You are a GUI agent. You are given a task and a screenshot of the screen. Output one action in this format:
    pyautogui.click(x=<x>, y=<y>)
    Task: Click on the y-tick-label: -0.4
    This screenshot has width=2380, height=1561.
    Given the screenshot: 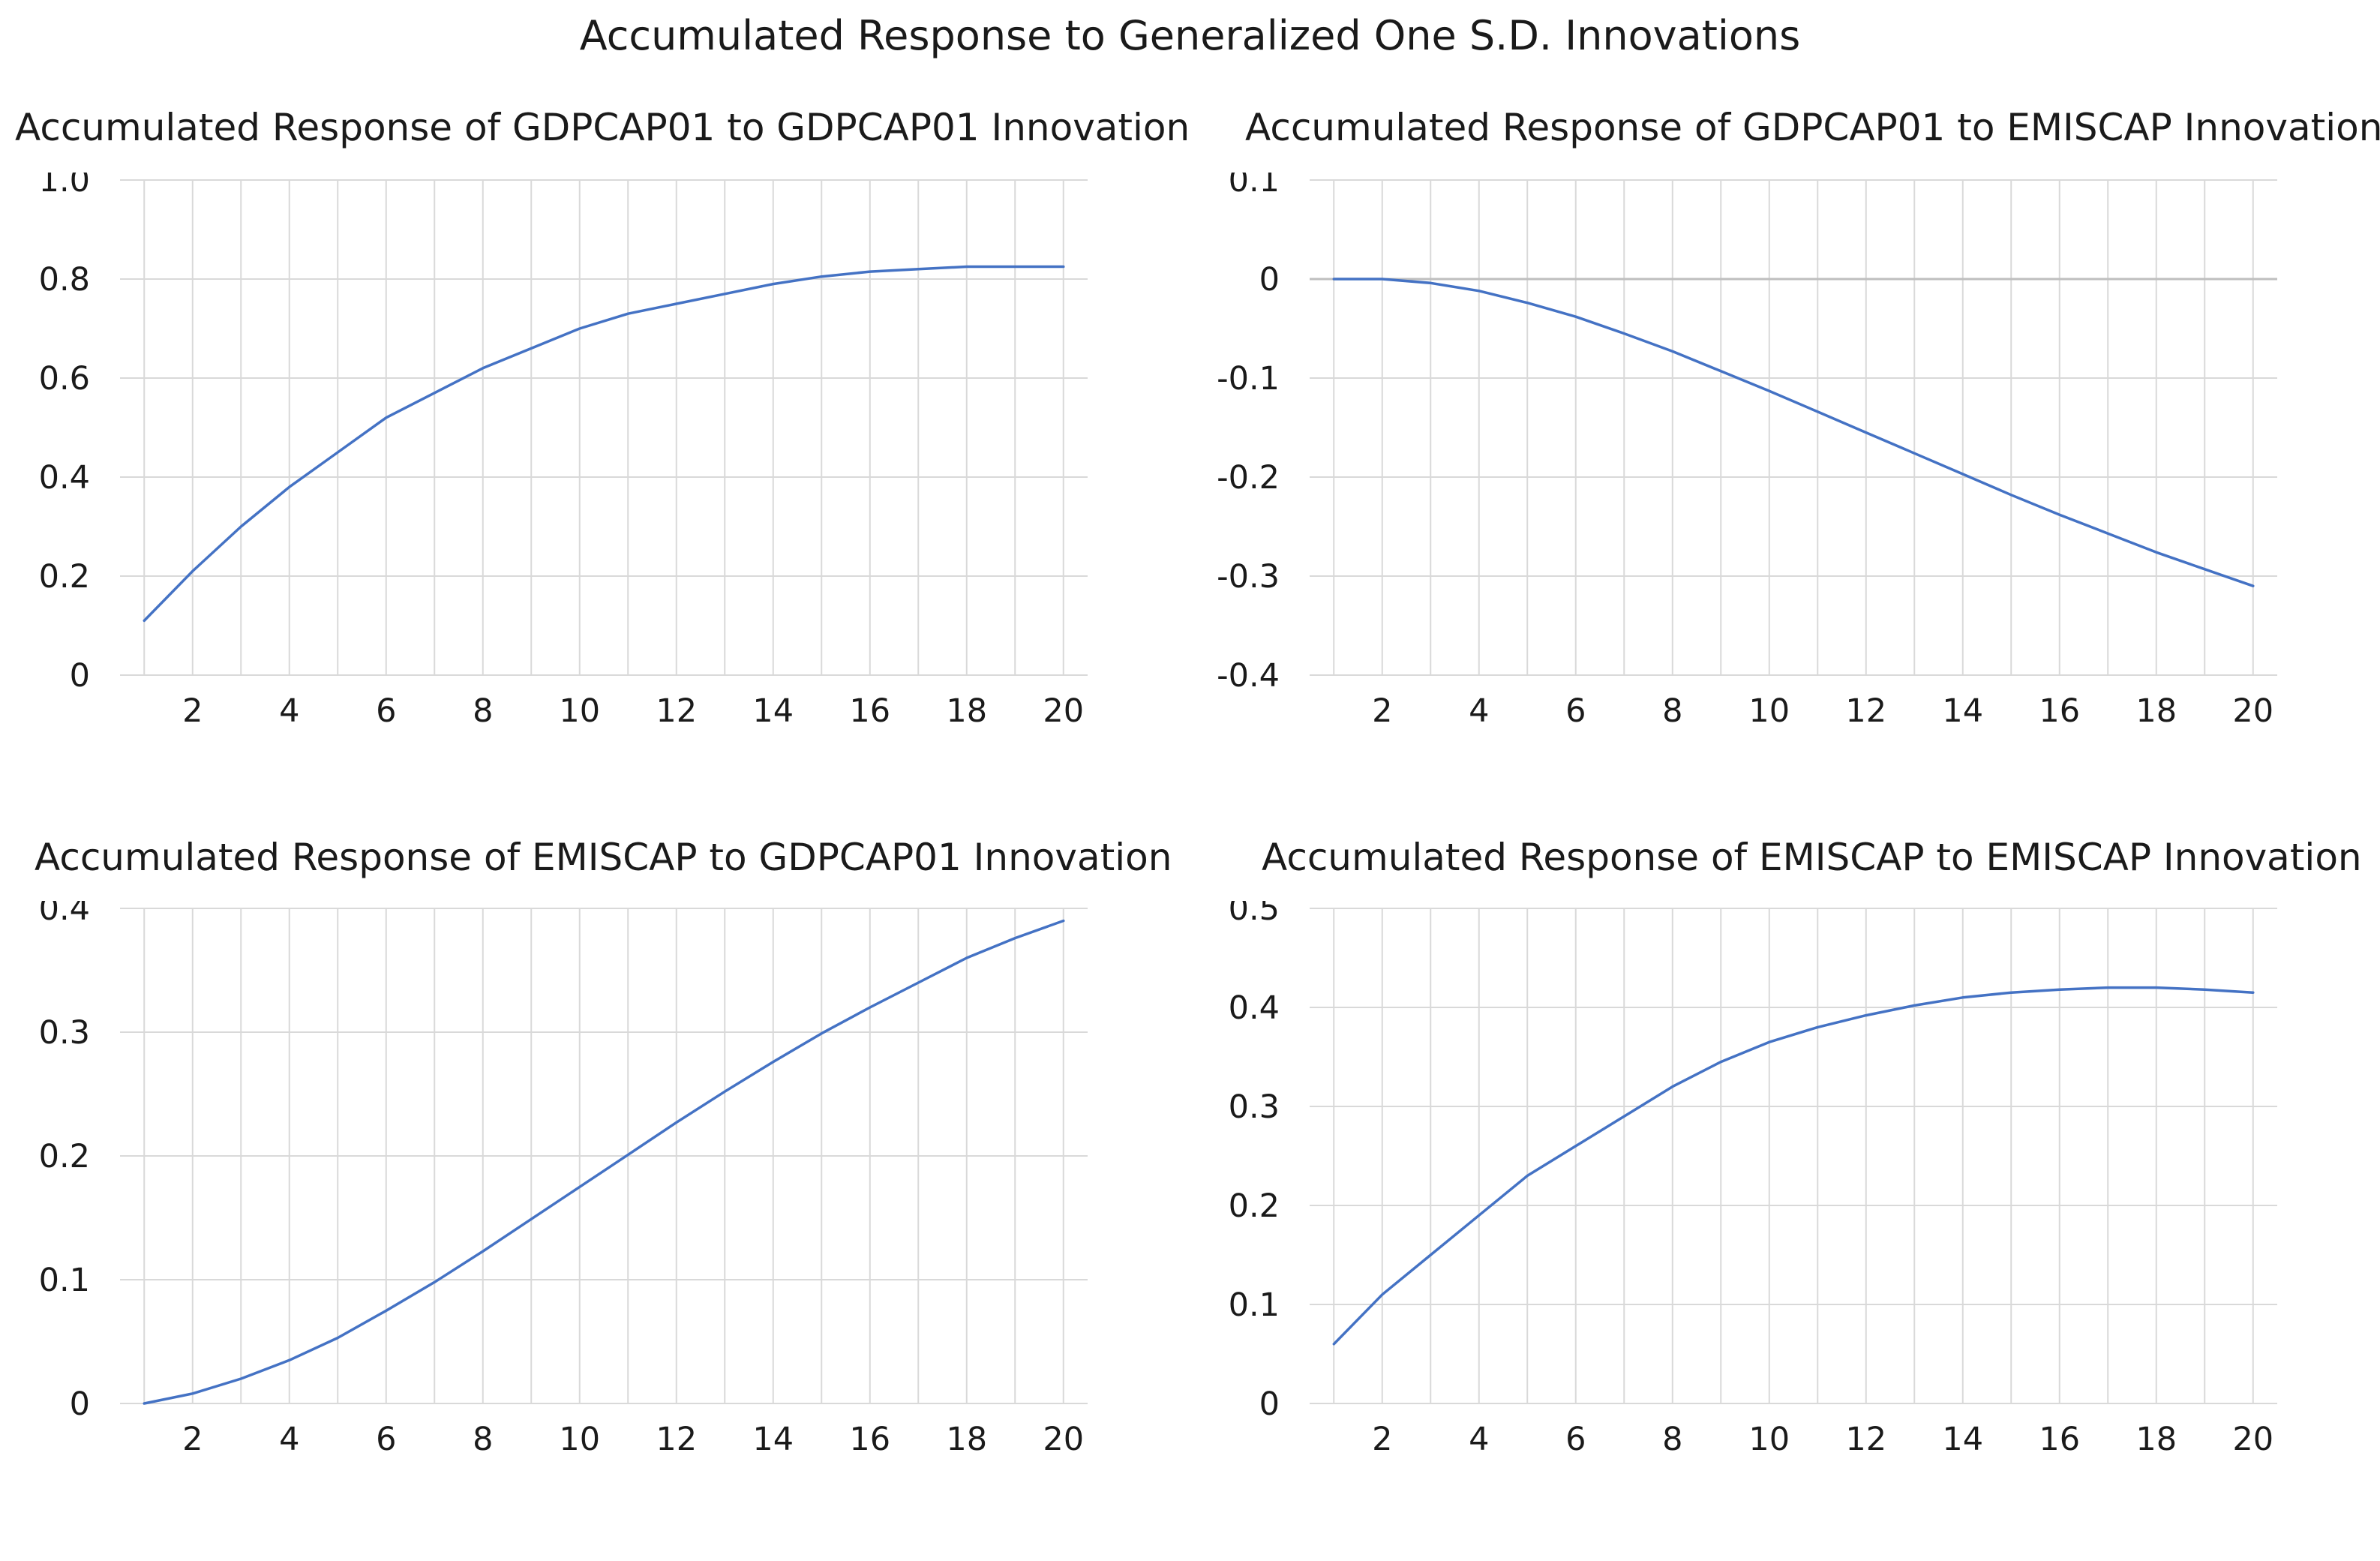 What is the action you would take?
    pyautogui.click(x=1248, y=676)
    